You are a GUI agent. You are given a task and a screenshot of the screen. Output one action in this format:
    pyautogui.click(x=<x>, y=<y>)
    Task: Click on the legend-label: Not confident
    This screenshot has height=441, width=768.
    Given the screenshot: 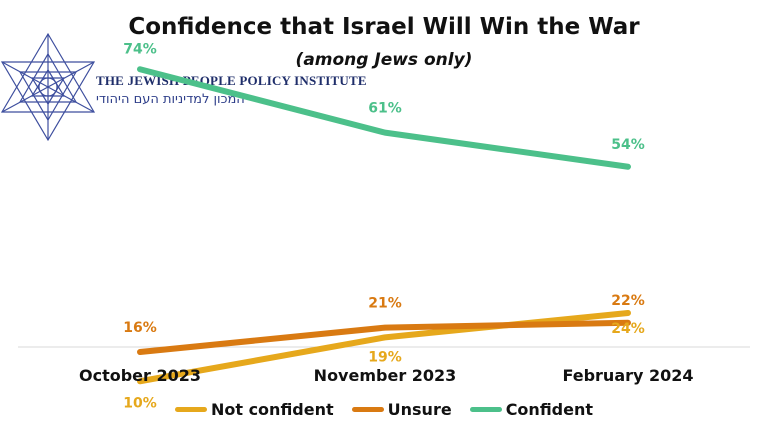 What is the action you would take?
    pyautogui.click(x=272, y=409)
    